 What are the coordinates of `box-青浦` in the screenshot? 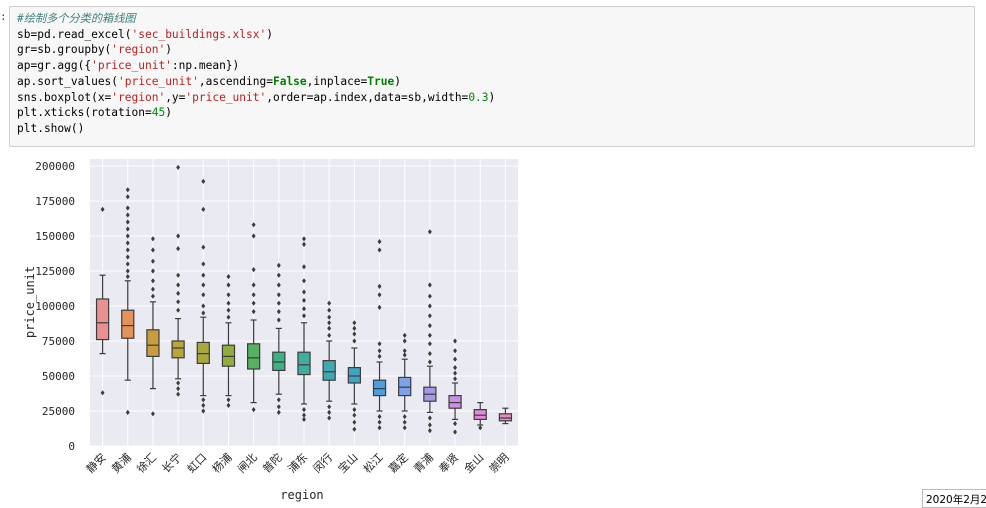 It's located at (430, 331).